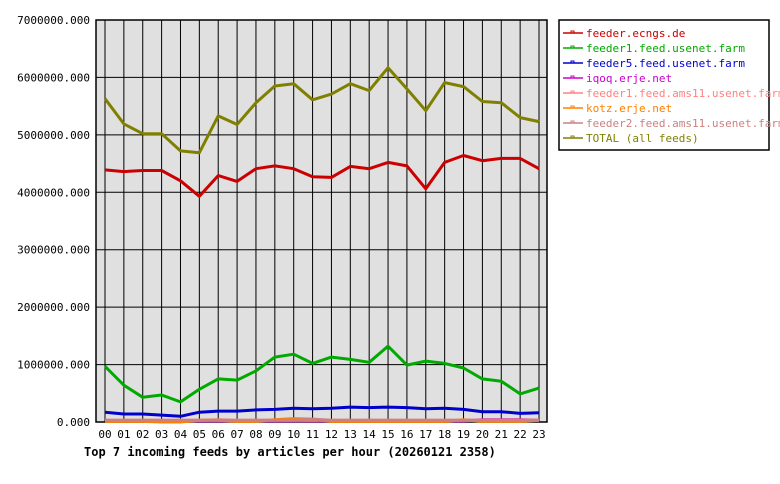 This screenshot has height=484, width=780. Describe the element at coordinates (53, 365) in the screenshot. I see `y-tick-label: 1000000.000` at that location.